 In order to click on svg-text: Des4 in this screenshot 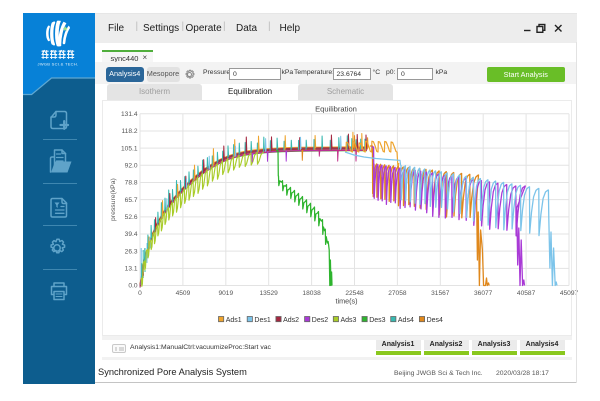, I will do `click(435, 320)`.